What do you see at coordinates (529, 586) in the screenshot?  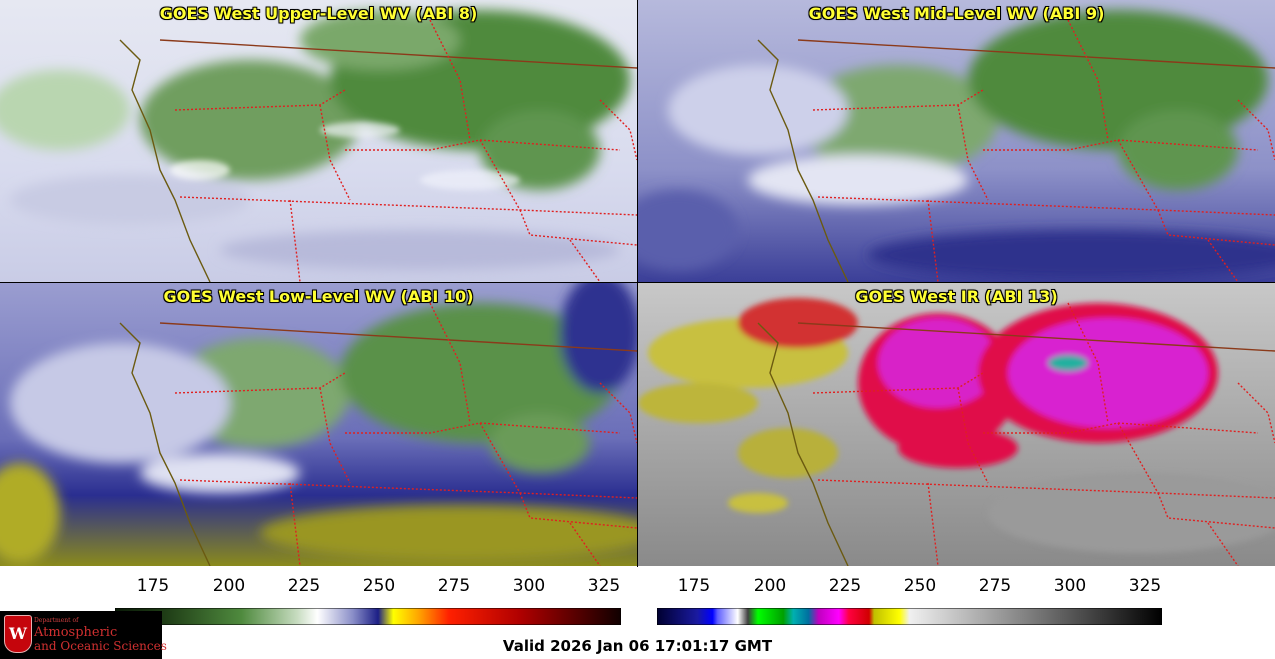 I see `wv-tick-label: 300` at bounding box center [529, 586].